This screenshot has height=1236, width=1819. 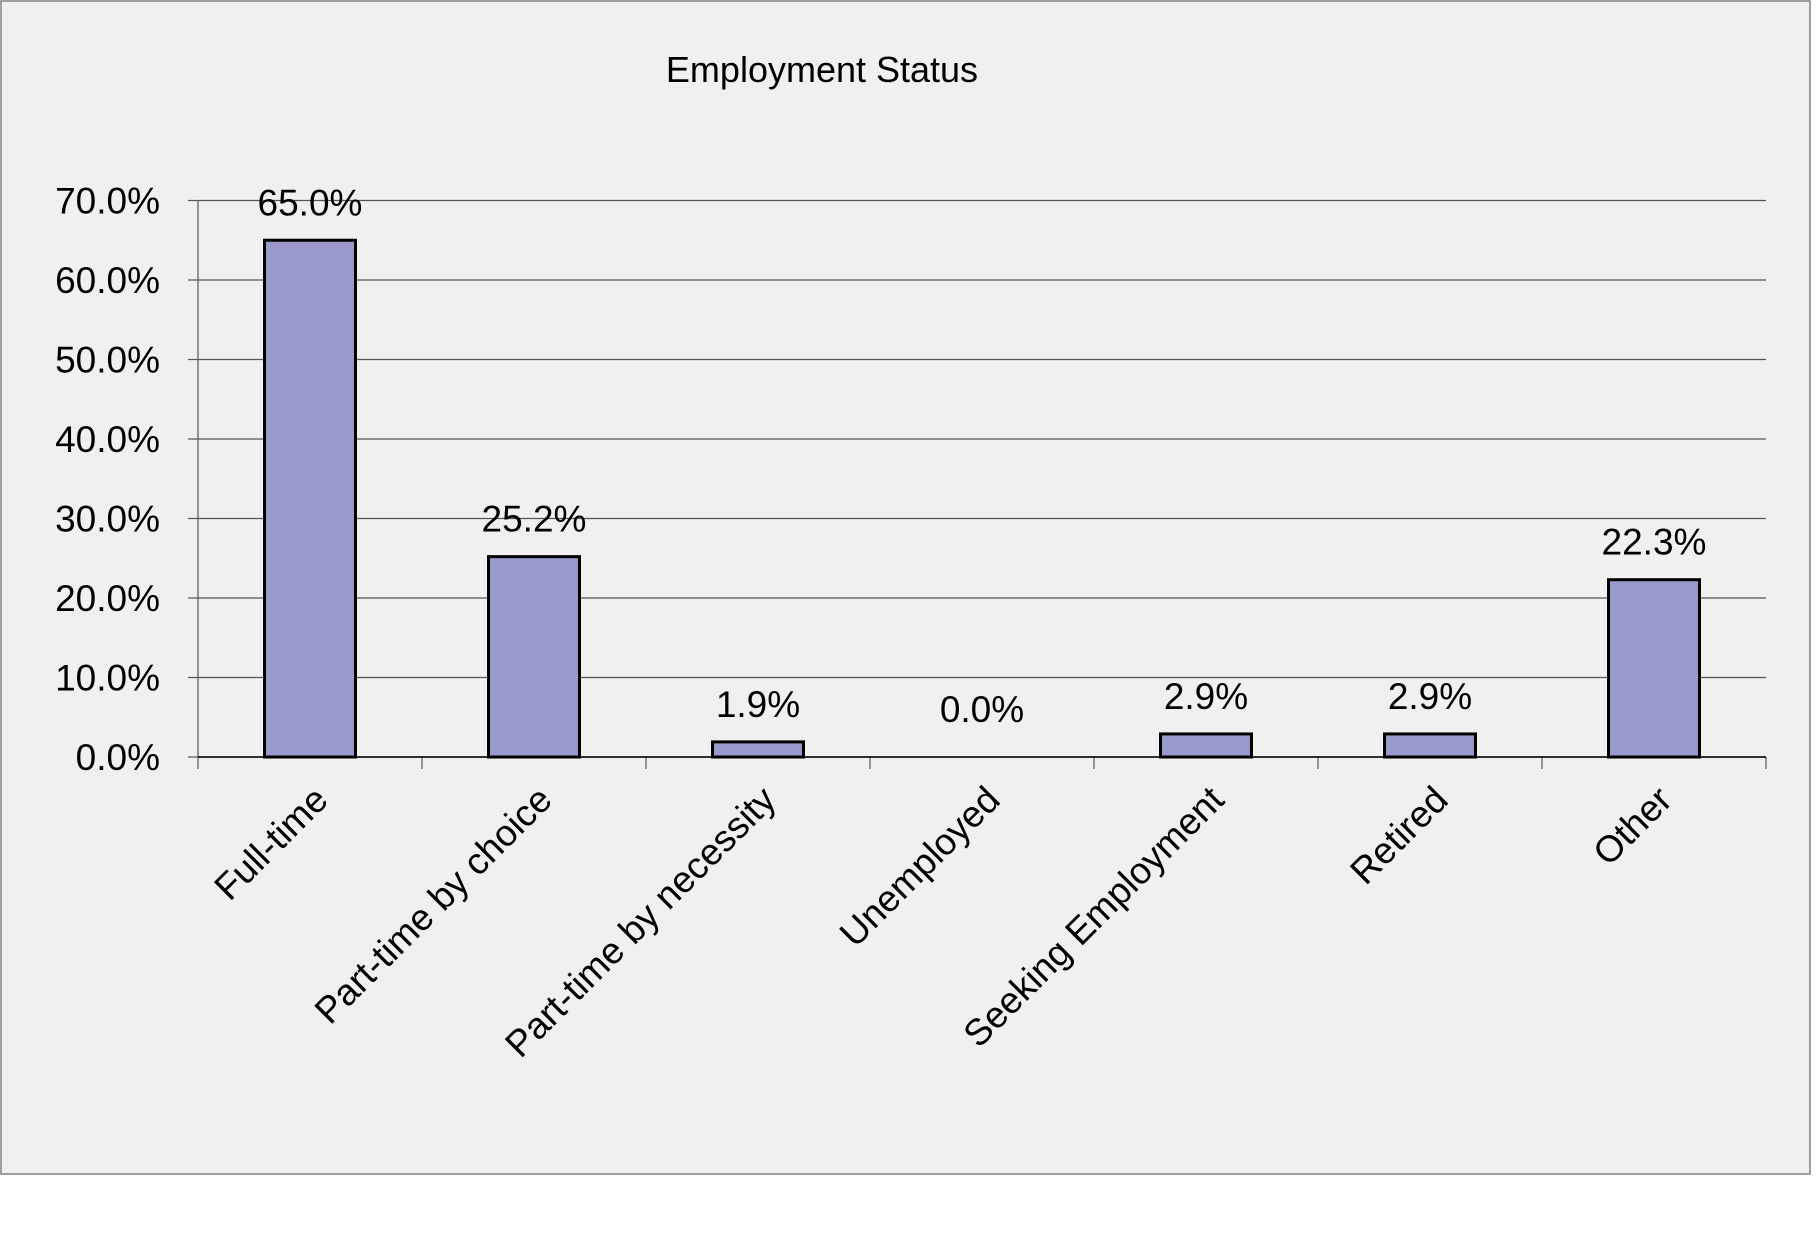 I want to click on y-tick-label: 70.0%, so click(x=107, y=201).